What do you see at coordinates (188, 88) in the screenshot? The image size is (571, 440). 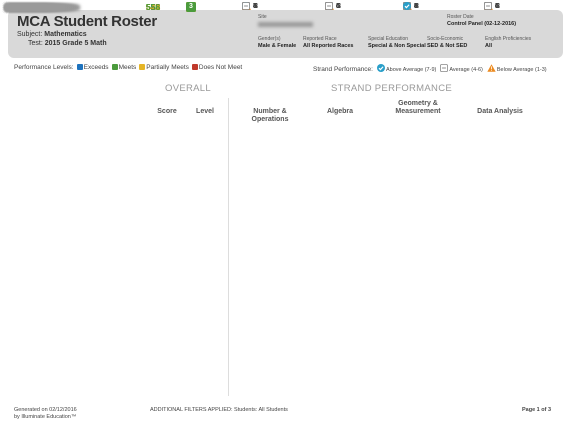 I see `group-header: OVERALL` at bounding box center [188, 88].